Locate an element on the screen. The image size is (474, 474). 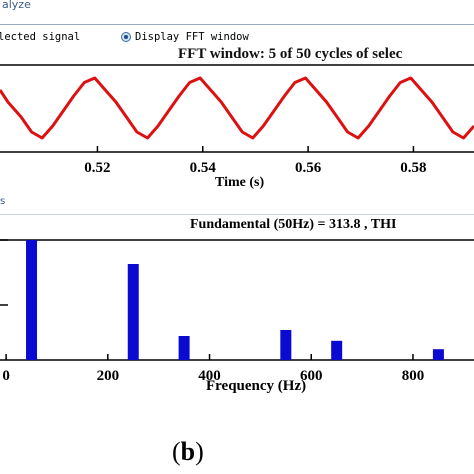
selected-signal-radio: lected signal is located at coordinates (40, 37).